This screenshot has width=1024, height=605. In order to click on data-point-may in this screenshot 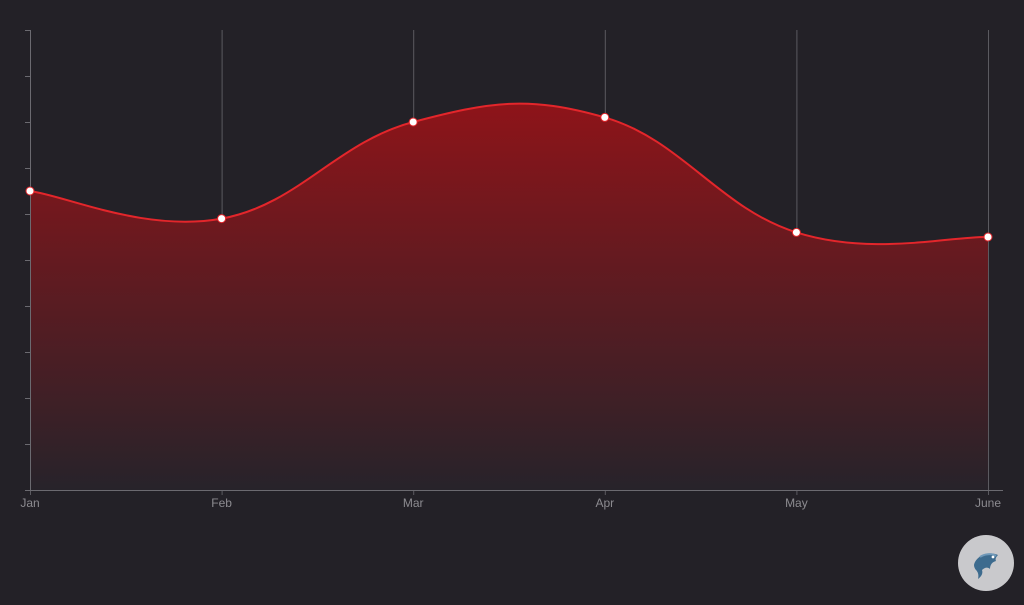, I will do `click(796, 232)`.